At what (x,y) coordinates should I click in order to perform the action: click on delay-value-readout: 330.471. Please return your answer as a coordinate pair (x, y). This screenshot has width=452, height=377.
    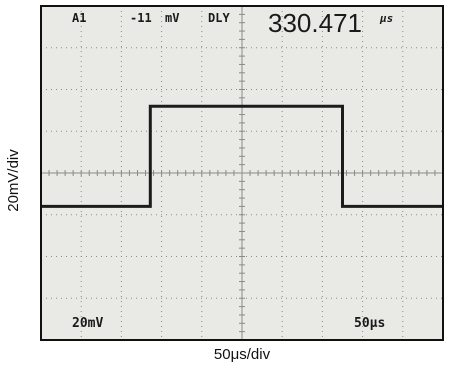
    Looking at the image, I should click on (315, 23).